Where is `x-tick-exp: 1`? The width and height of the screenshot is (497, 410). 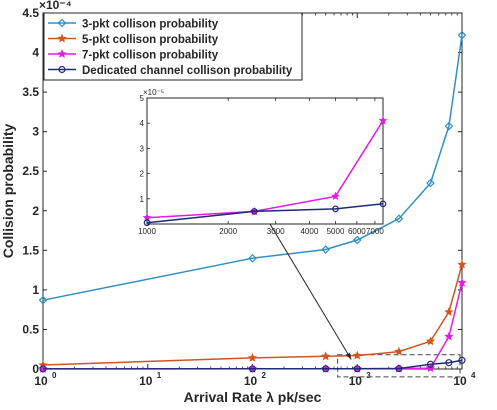
x-tick-exp: 1 is located at coordinates (159, 375).